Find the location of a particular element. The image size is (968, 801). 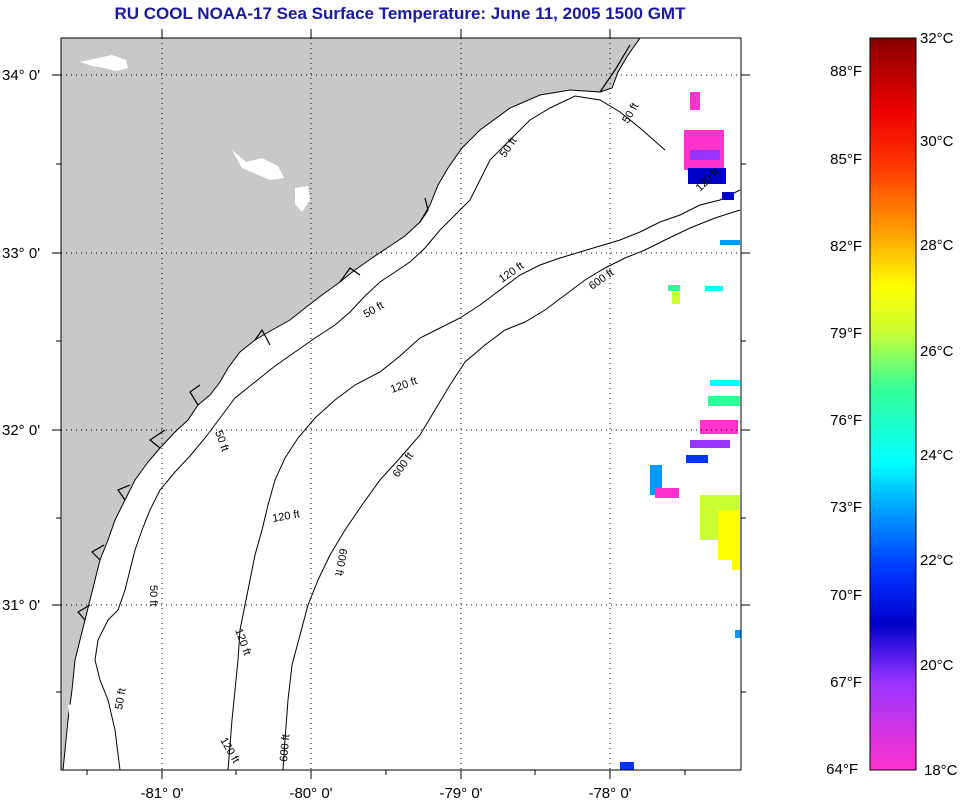

colorbar-f-label: 70°F is located at coordinates (846, 595).